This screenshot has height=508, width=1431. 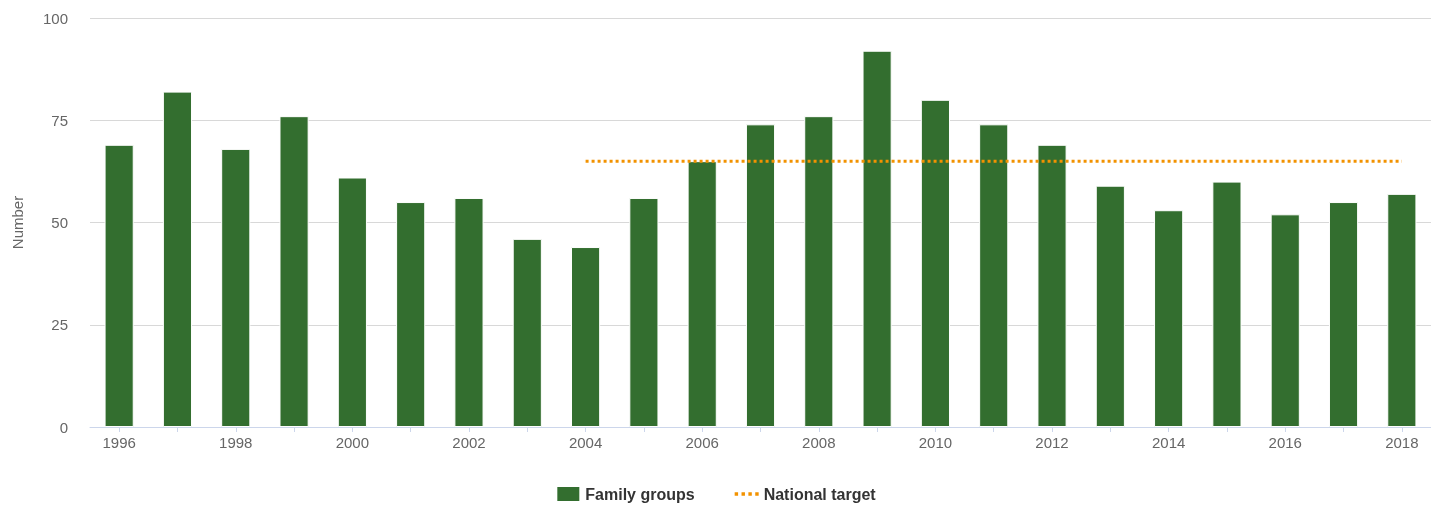 What do you see at coordinates (1285, 442) in the screenshot?
I see `x-tick-label: 2016` at bounding box center [1285, 442].